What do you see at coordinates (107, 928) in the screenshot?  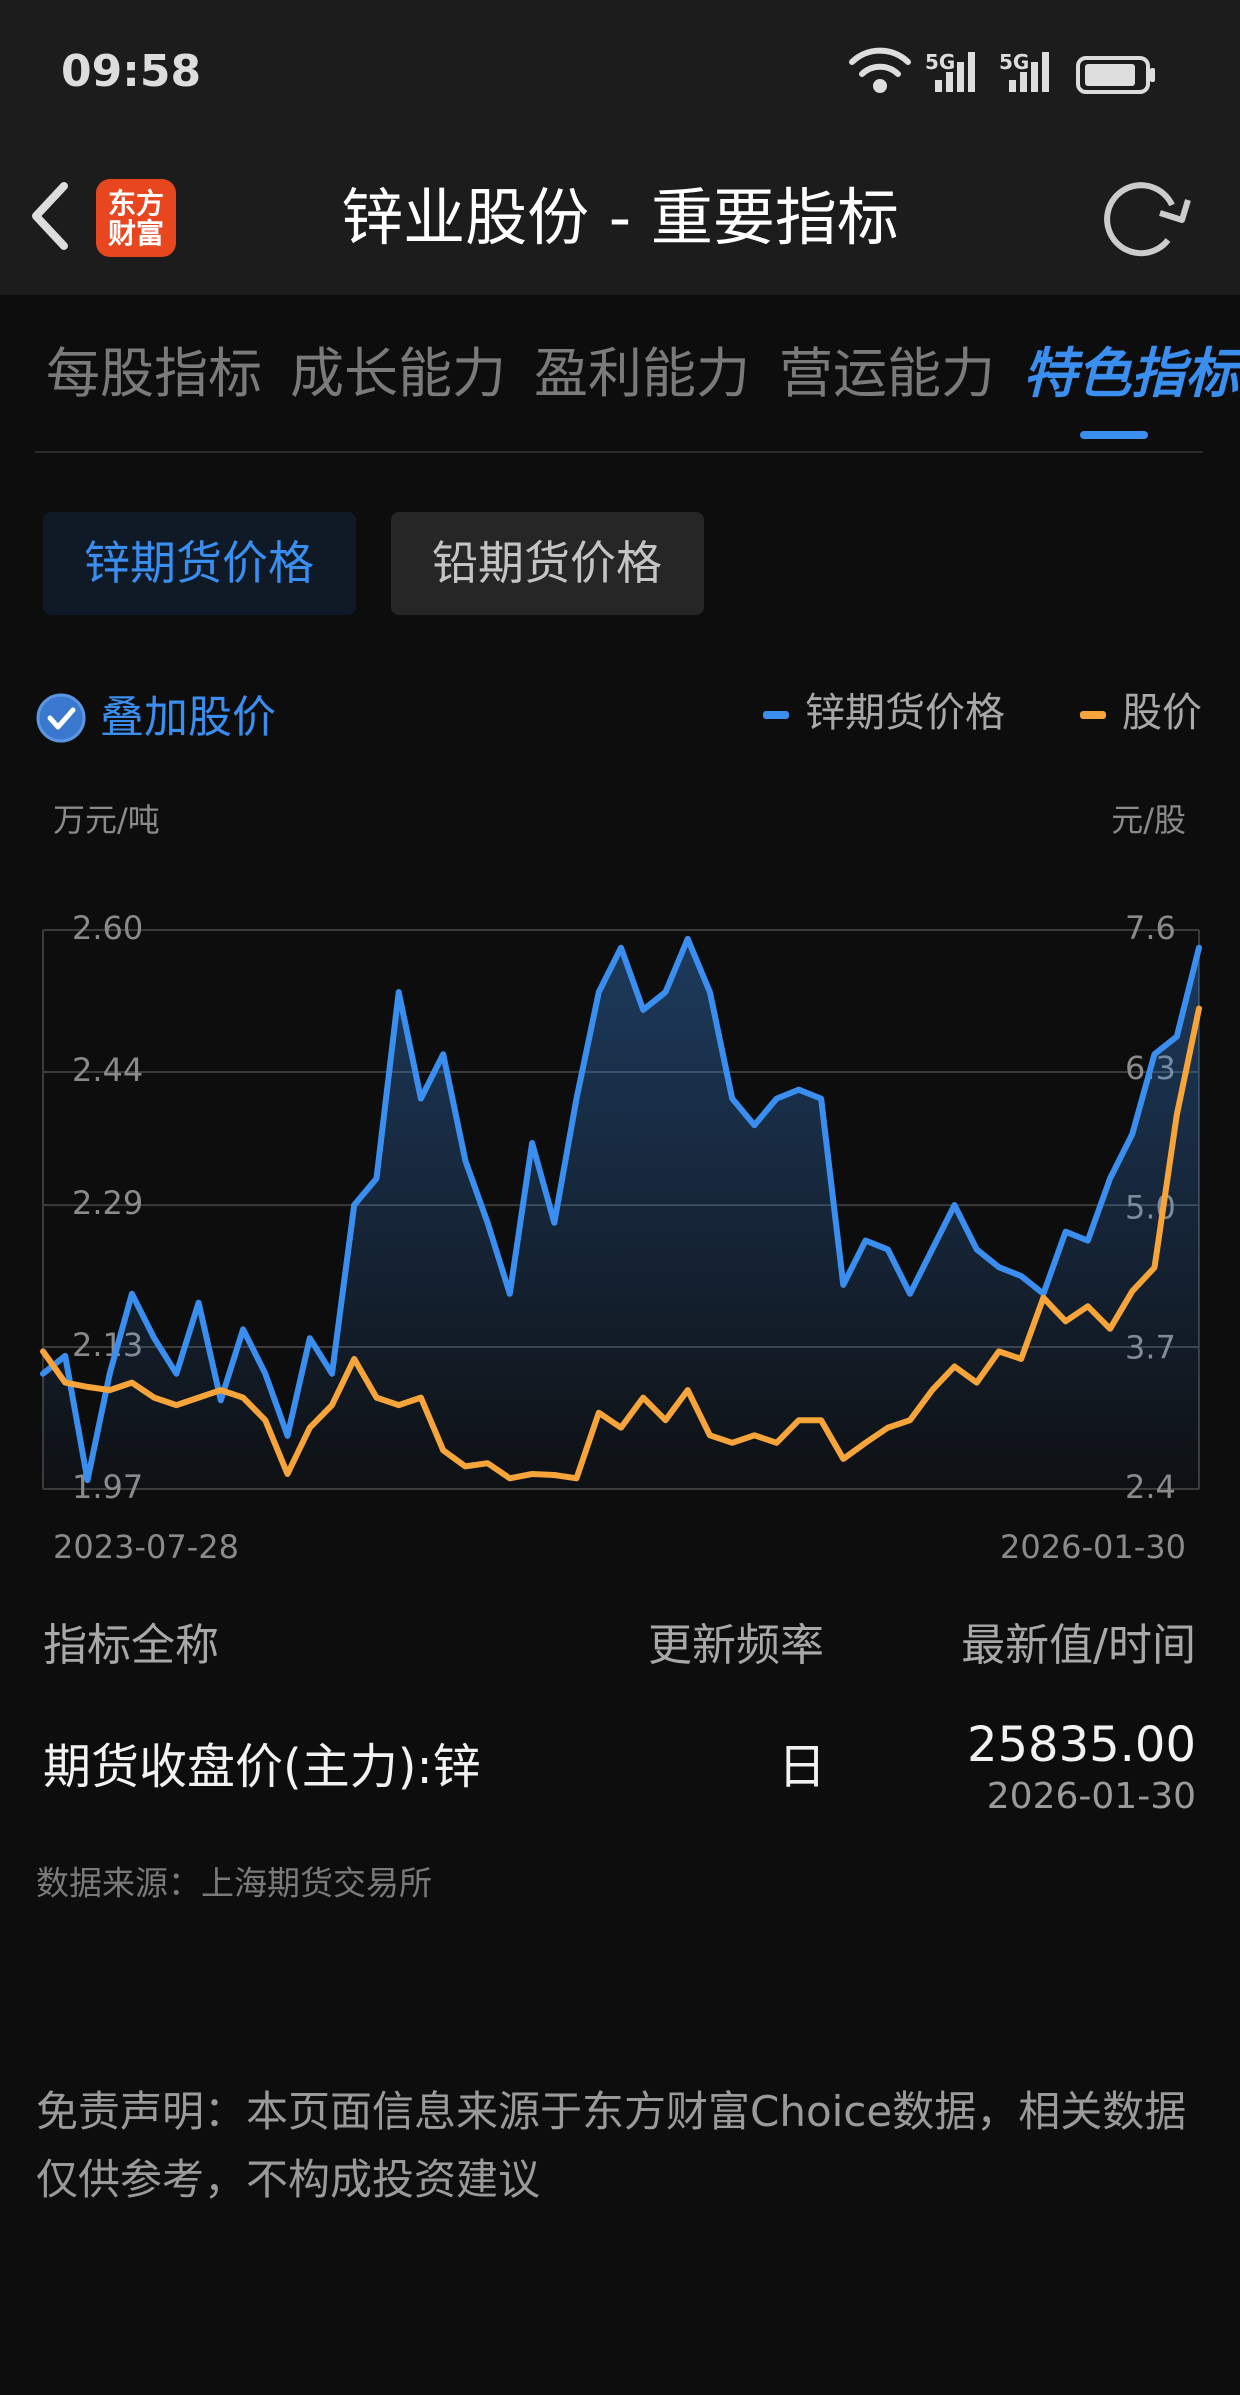 I see `y-tick-label: 2.60` at bounding box center [107, 928].